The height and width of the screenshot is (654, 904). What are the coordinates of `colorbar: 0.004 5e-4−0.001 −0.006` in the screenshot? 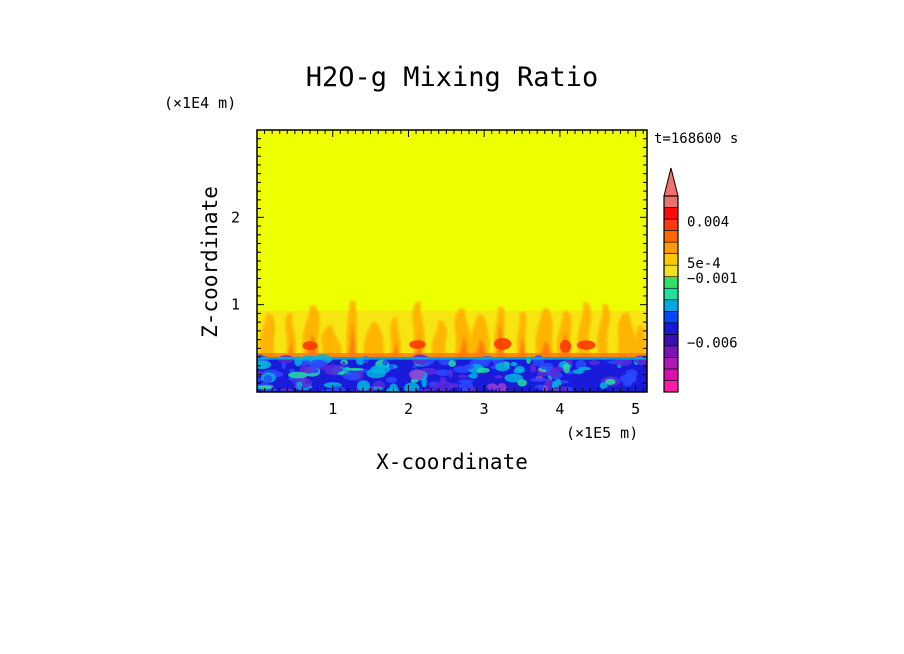 It's located at (700, 280).